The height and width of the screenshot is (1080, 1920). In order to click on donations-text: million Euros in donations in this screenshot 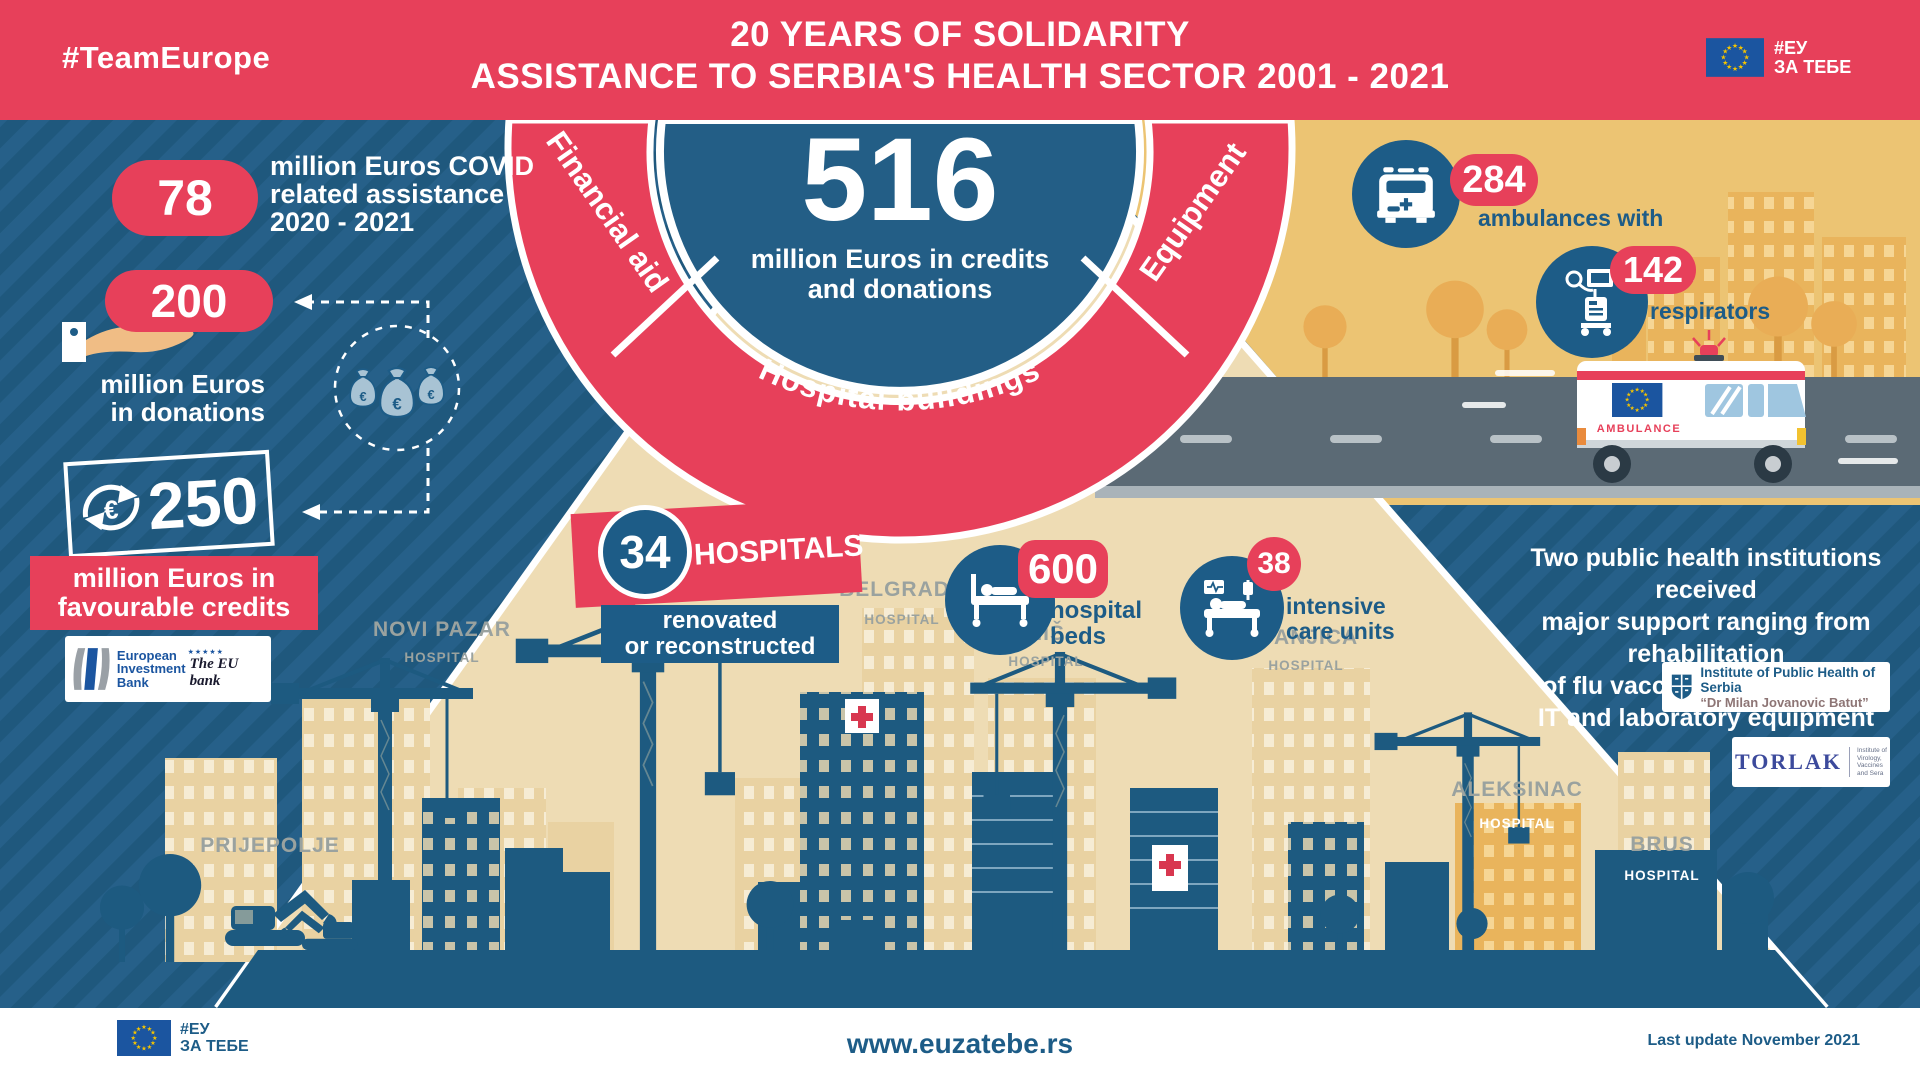, I will do `click(182, 398)`.